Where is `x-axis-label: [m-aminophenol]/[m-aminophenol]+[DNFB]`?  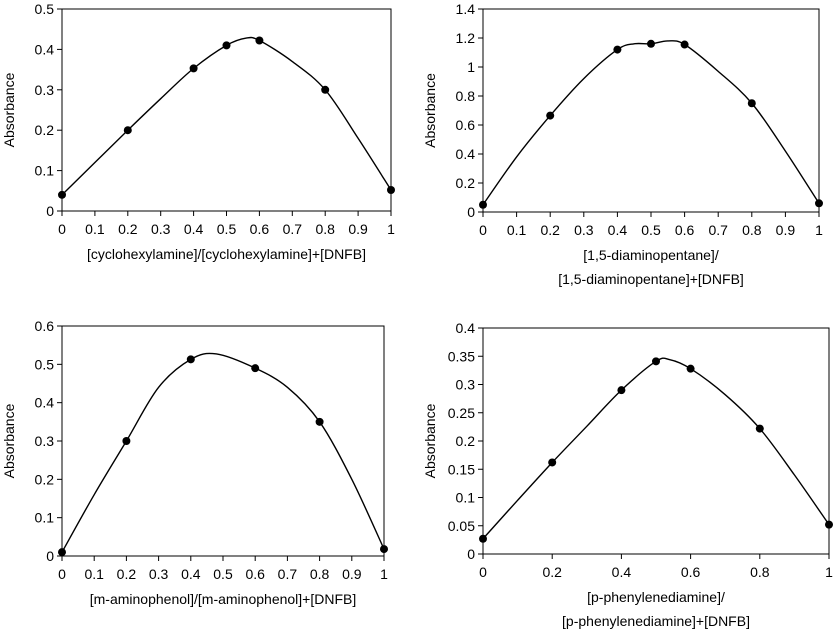
x-axis-label: [m-aminophenol]/[m-aminophenol]+[DNFB] is located at coordinates (223, 599).